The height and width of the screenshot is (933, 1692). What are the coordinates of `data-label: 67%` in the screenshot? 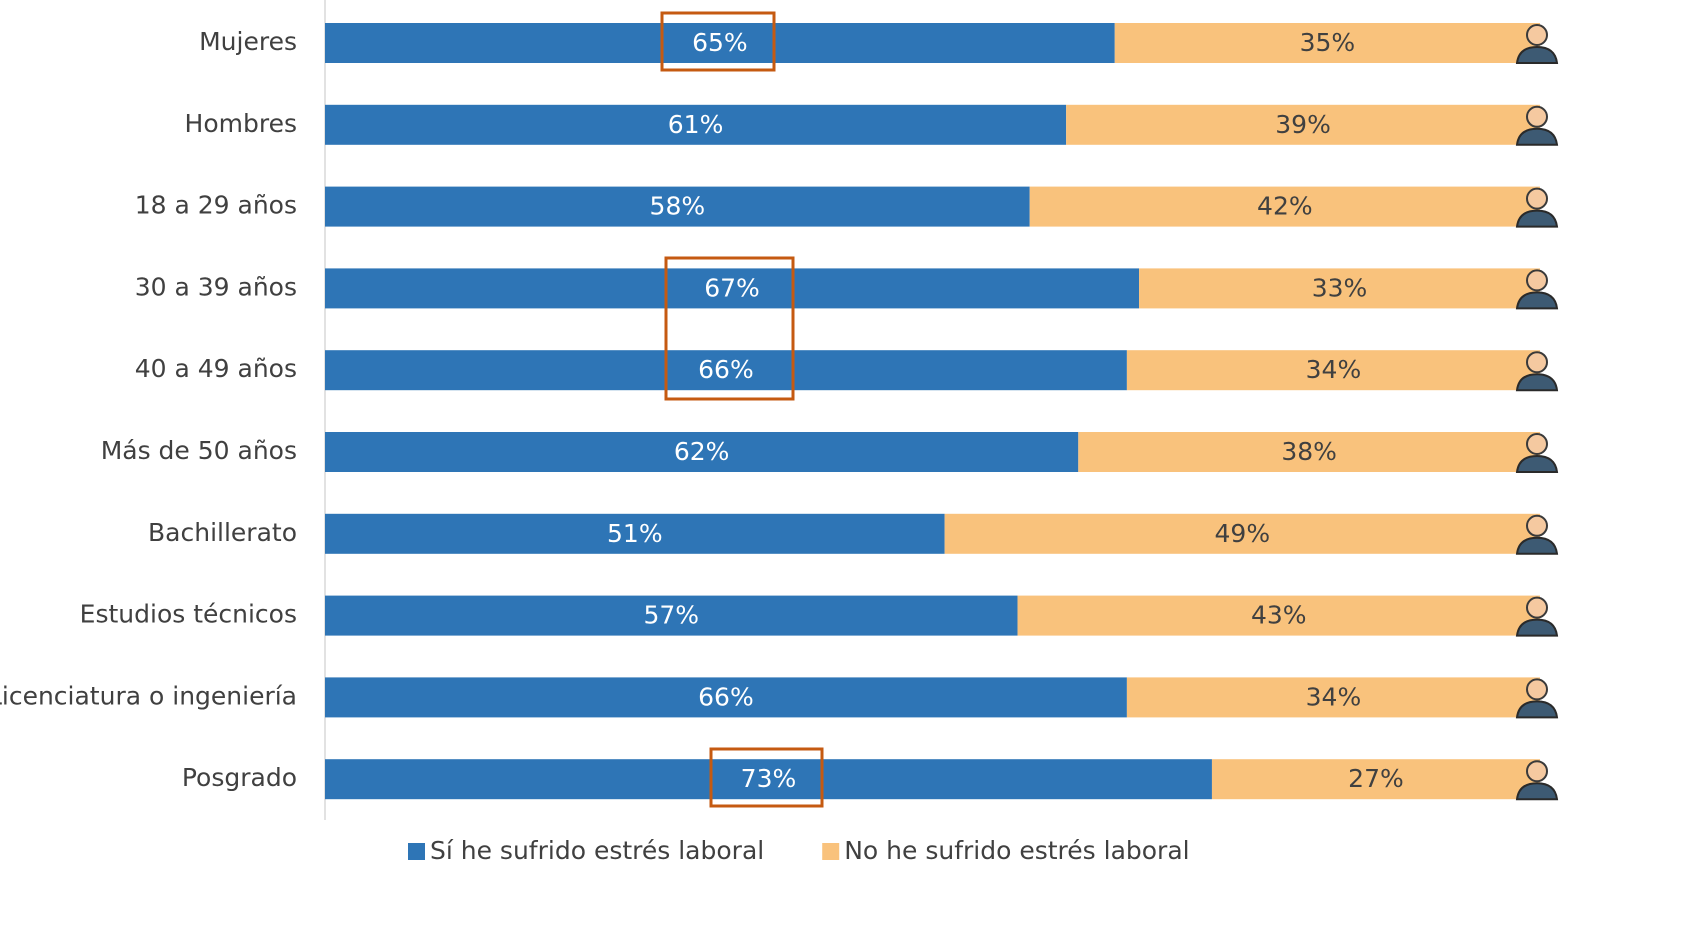 It's located at (732, 287).